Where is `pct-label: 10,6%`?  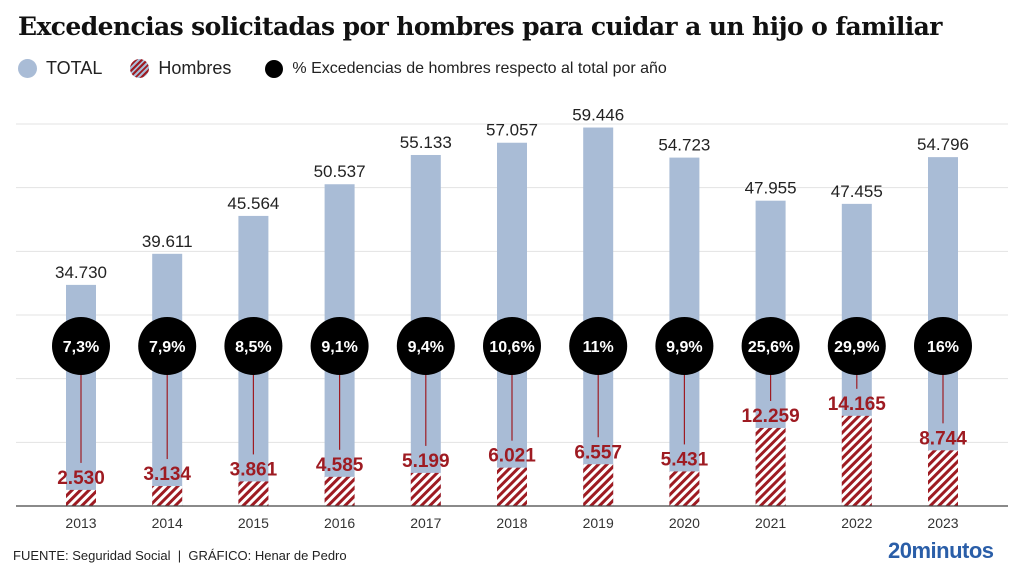
pct-label: 10,6% is located at coordinates (511, 347).